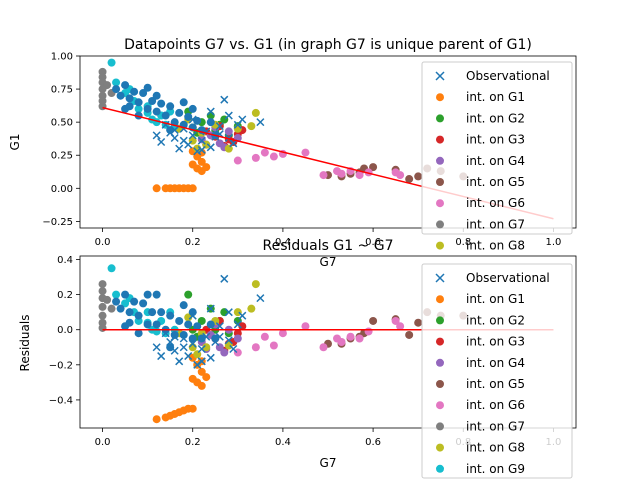 This screenshot has height=480, width=640. I want to click on y-tick-label: 0.2, so click(65, 295).